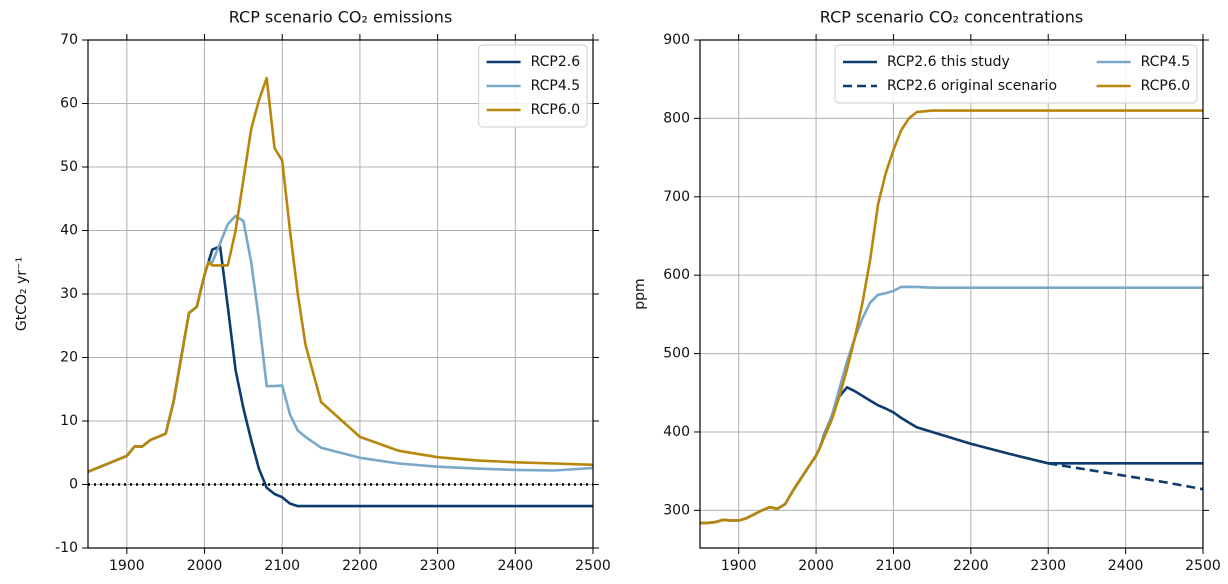  What do you see at coordinates (66, 548) in the screenshot?
I see `y-tick-label: -10` at bounding box center [66, 548].